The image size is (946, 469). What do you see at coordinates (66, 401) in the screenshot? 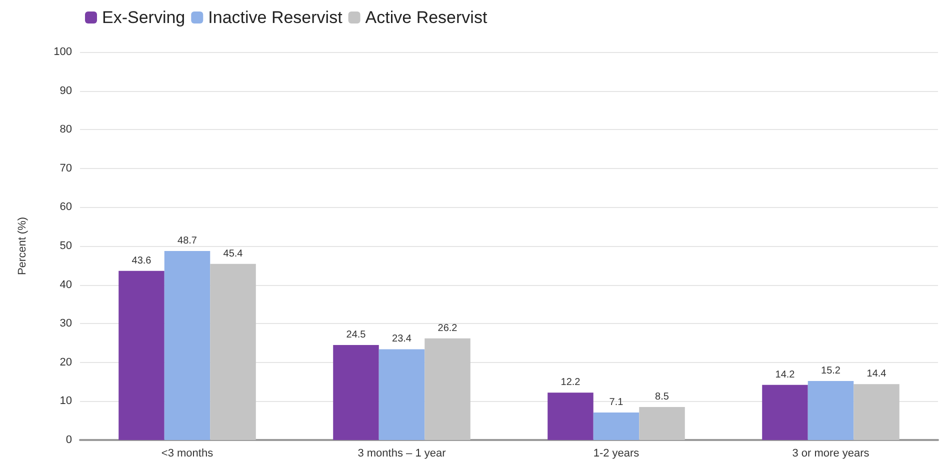
I see `y-tick-label: 10` at bounding box center [66, 401].